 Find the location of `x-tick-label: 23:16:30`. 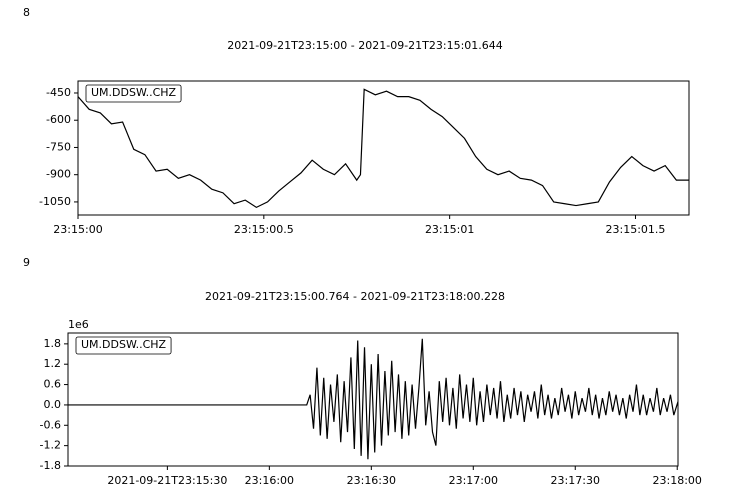

x-tick-label: 23:16:30 is located at coordinates (371, 480).